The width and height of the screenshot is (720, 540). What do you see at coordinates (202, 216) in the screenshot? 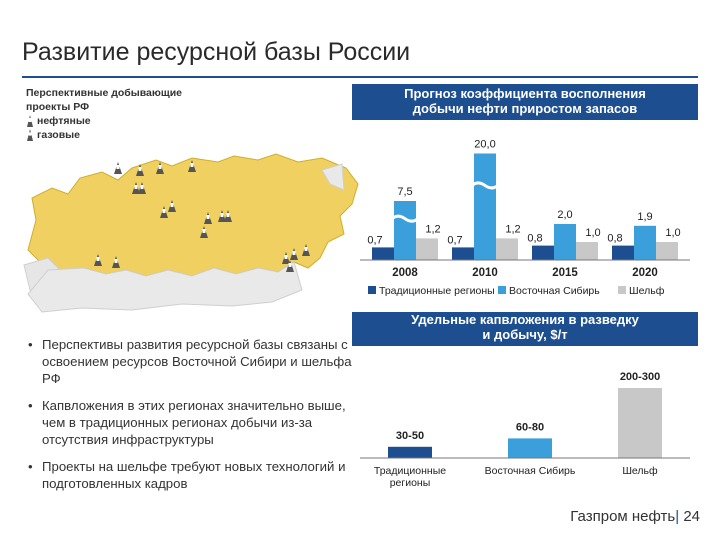
I see `project-pins` at bounding box center [202, 216].